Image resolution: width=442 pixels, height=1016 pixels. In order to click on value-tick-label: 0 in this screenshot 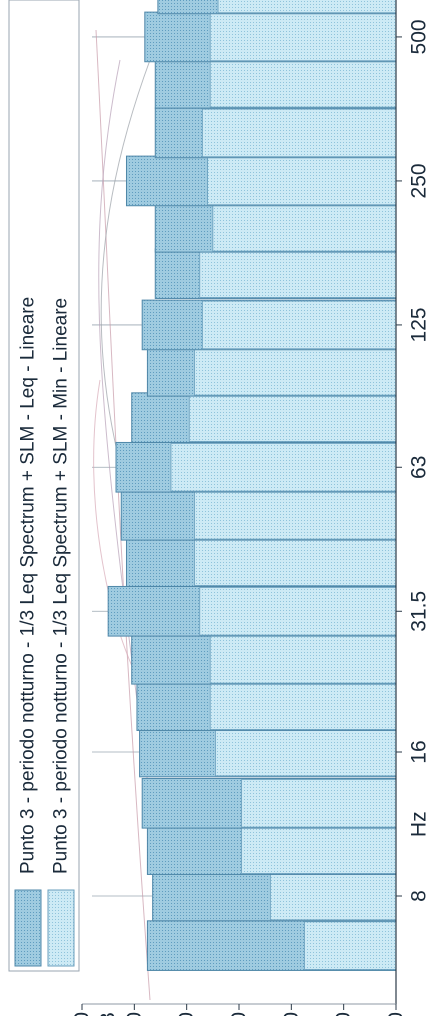, I will do `click(396, 1014)`.